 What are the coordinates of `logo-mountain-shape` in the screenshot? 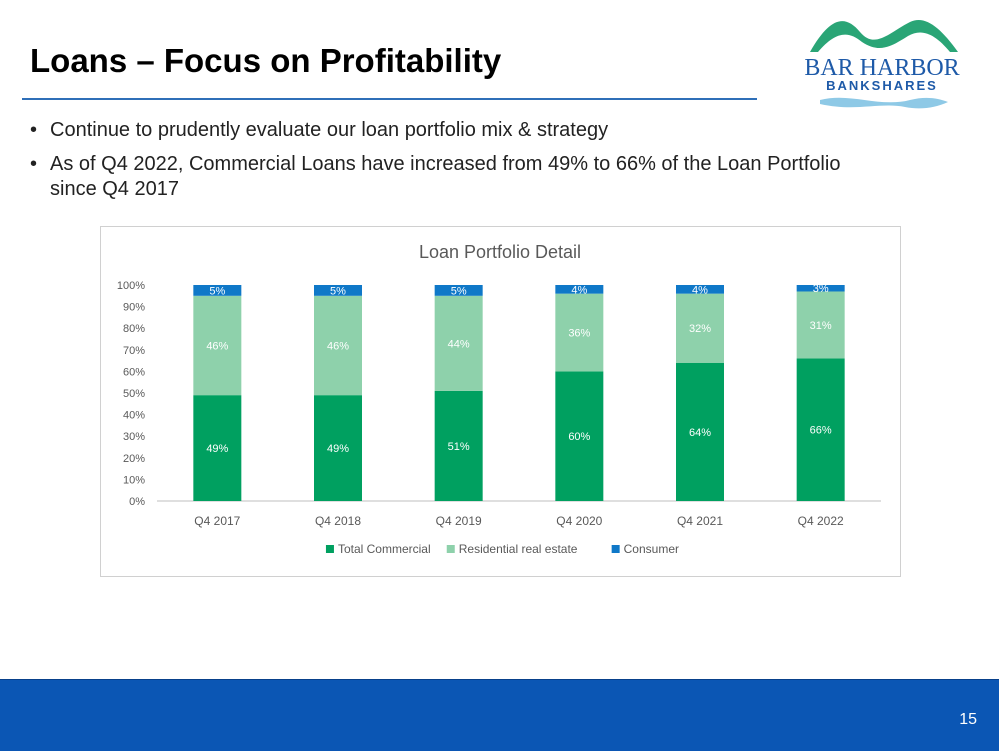 It's located at (884, 36).